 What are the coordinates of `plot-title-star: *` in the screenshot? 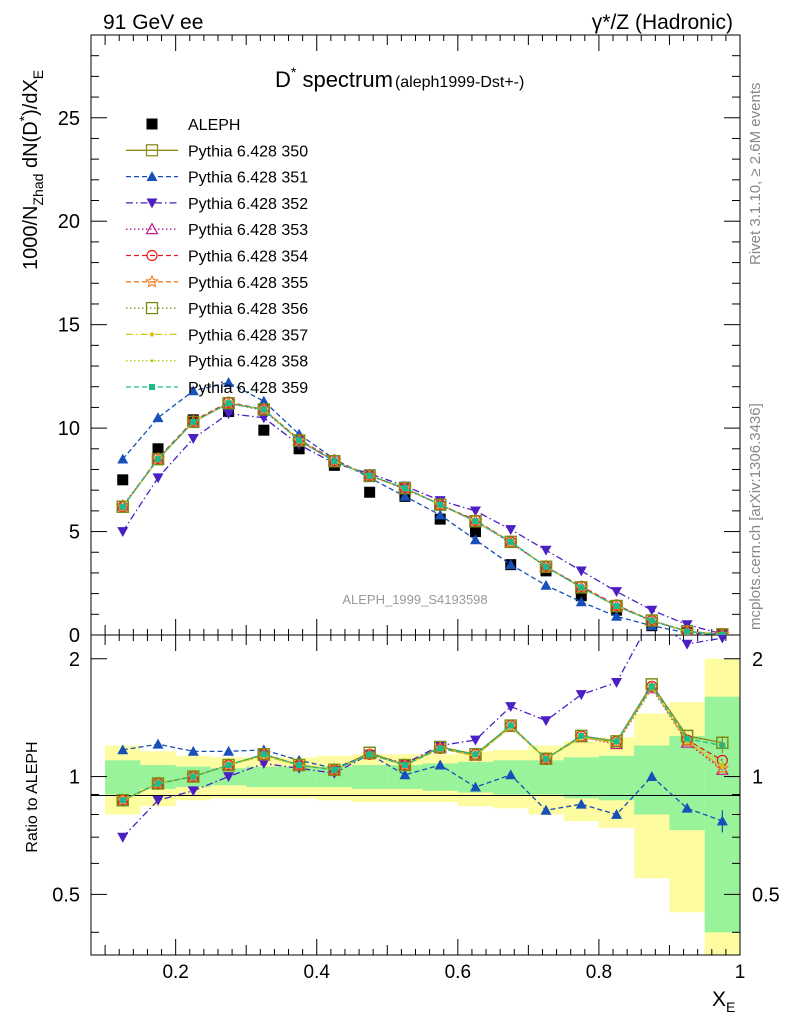 It's located at (294, 72).